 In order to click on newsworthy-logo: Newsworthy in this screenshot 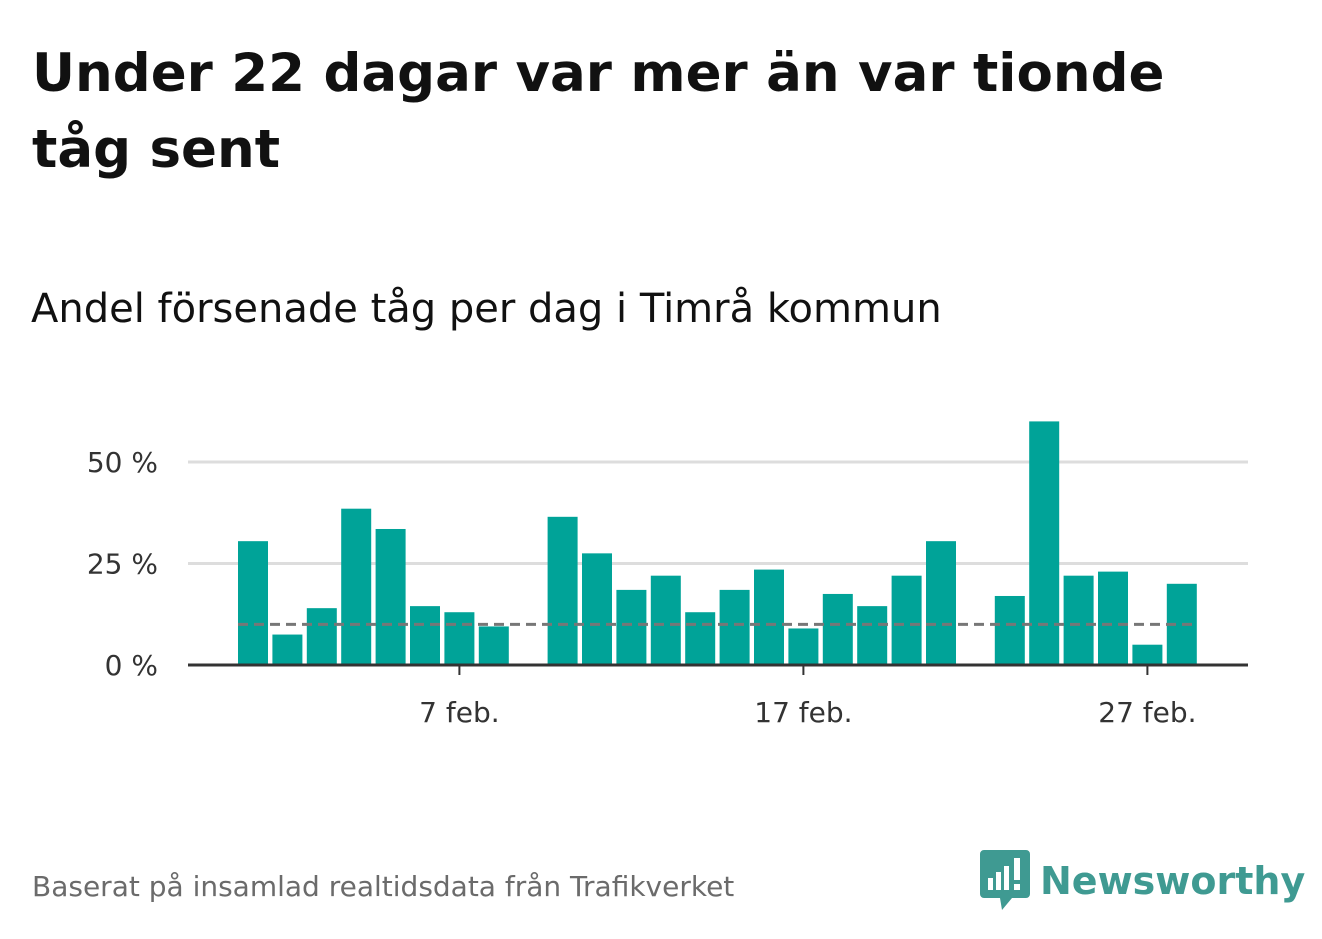, I will do `click(1142, 881)`.